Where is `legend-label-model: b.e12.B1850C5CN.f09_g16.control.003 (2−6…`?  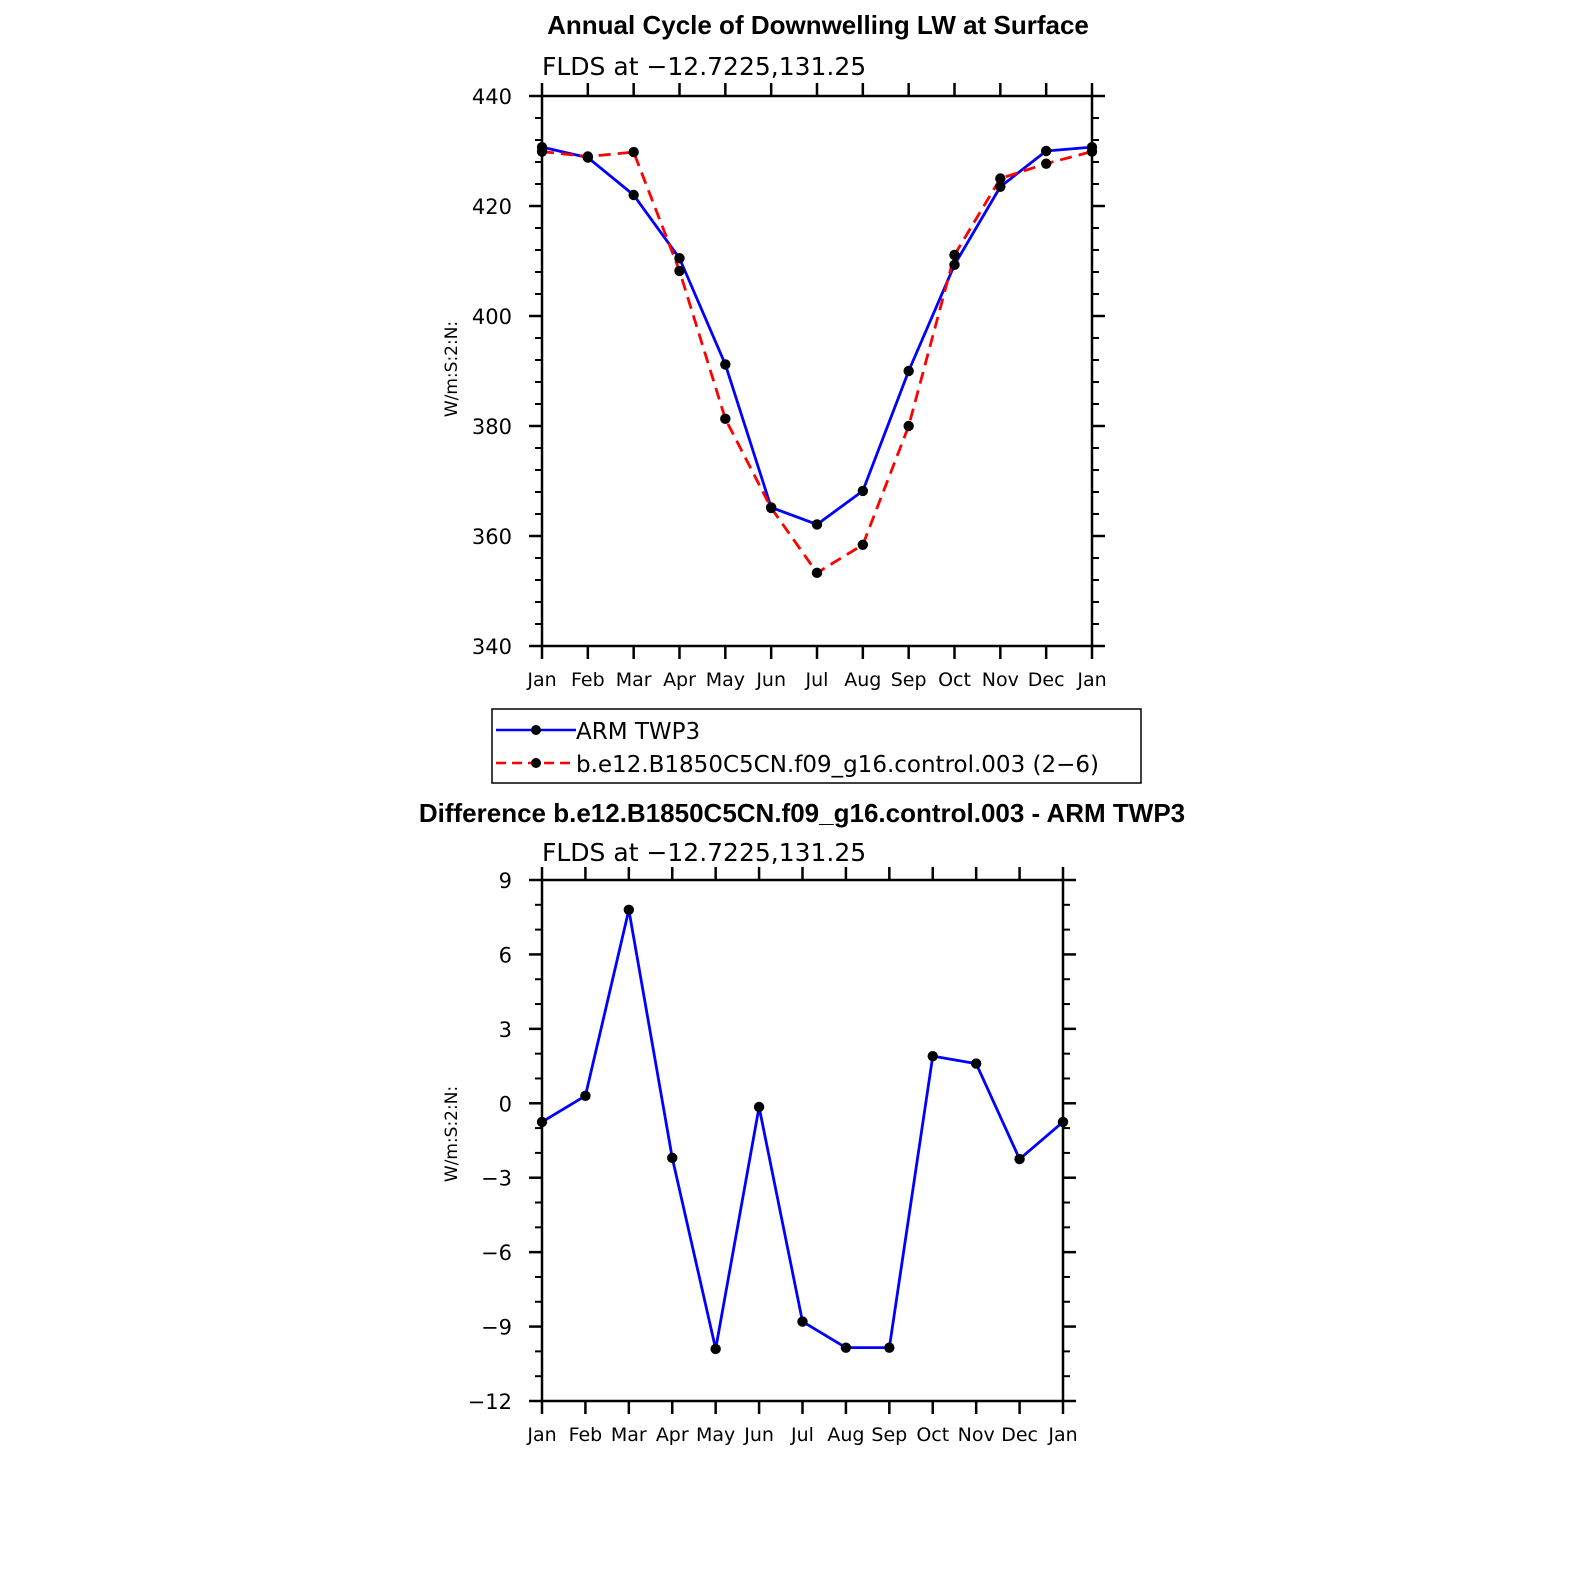
legend-label-model: b.e12.B1850C5CN.f09_g16.control.003 (2−6… is located at coordinates (837, 765).